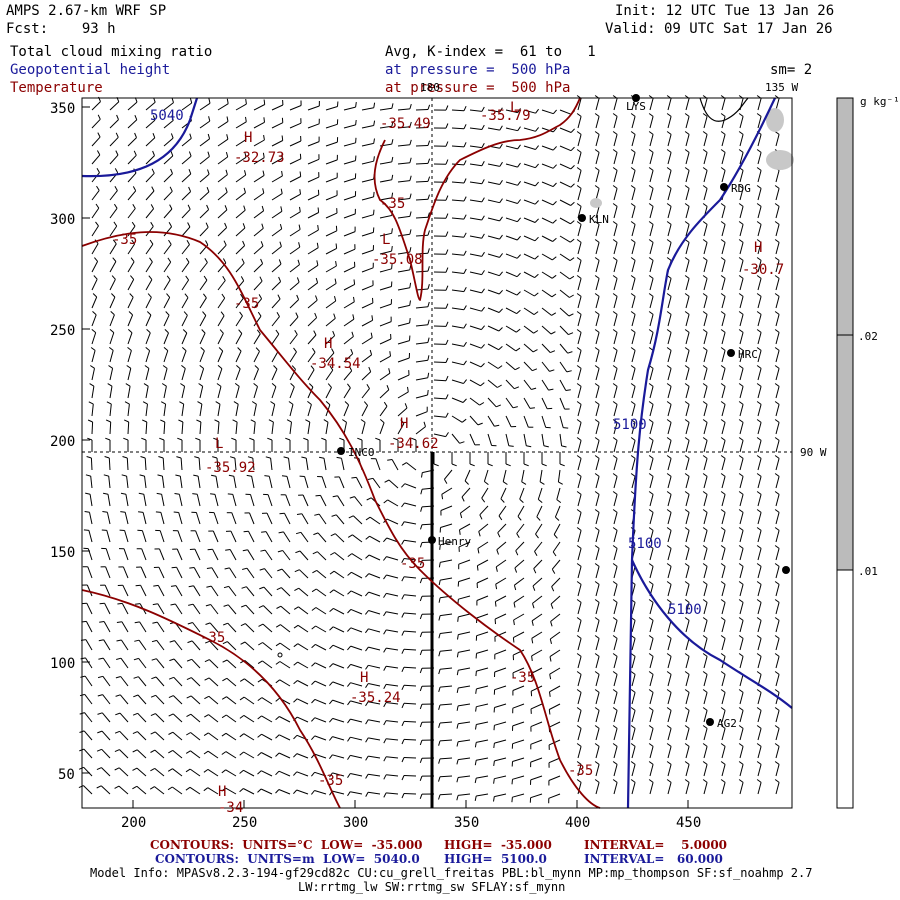 This screenshot has width=900, height=900. Describe the element at coordinates (490, 52) in the screenshot. I see `k-index-avg: Avg, K-index = 61 to 1` at that location.